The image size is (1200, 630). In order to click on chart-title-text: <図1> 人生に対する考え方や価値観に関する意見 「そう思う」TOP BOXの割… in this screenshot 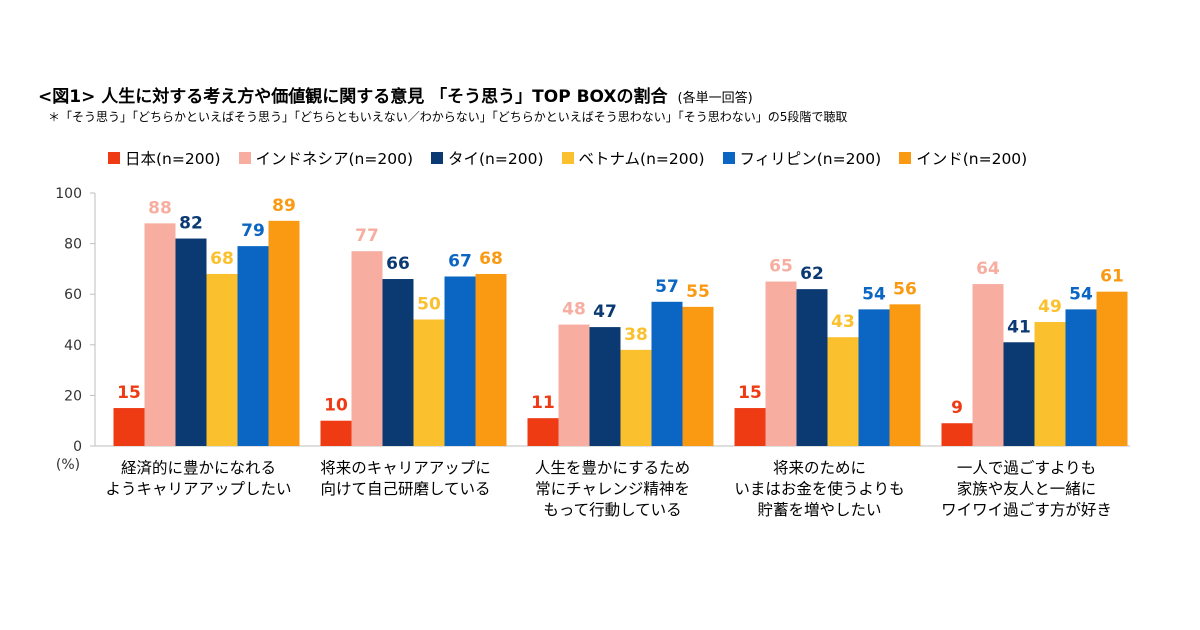, I will do `click(353, 97)`.